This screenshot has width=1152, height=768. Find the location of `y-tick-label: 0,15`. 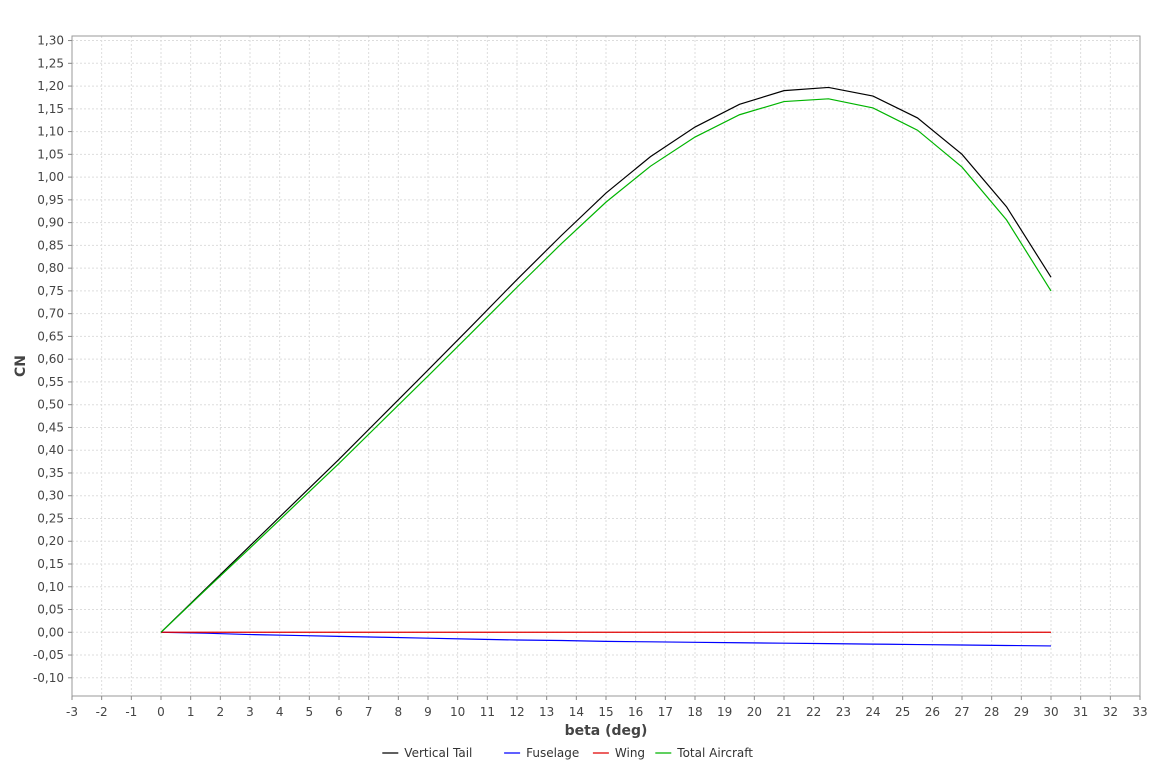

y-tick-label: 0,15 is located at coordinates (50, 564).